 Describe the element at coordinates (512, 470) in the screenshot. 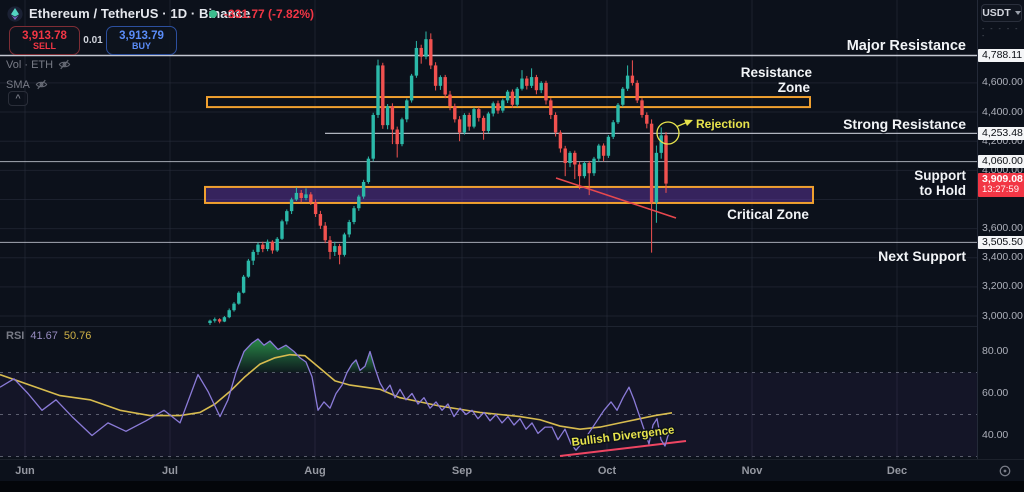

I see `time-axis: Jun Jul Aug Sep Oct Nov Dec` at that location.